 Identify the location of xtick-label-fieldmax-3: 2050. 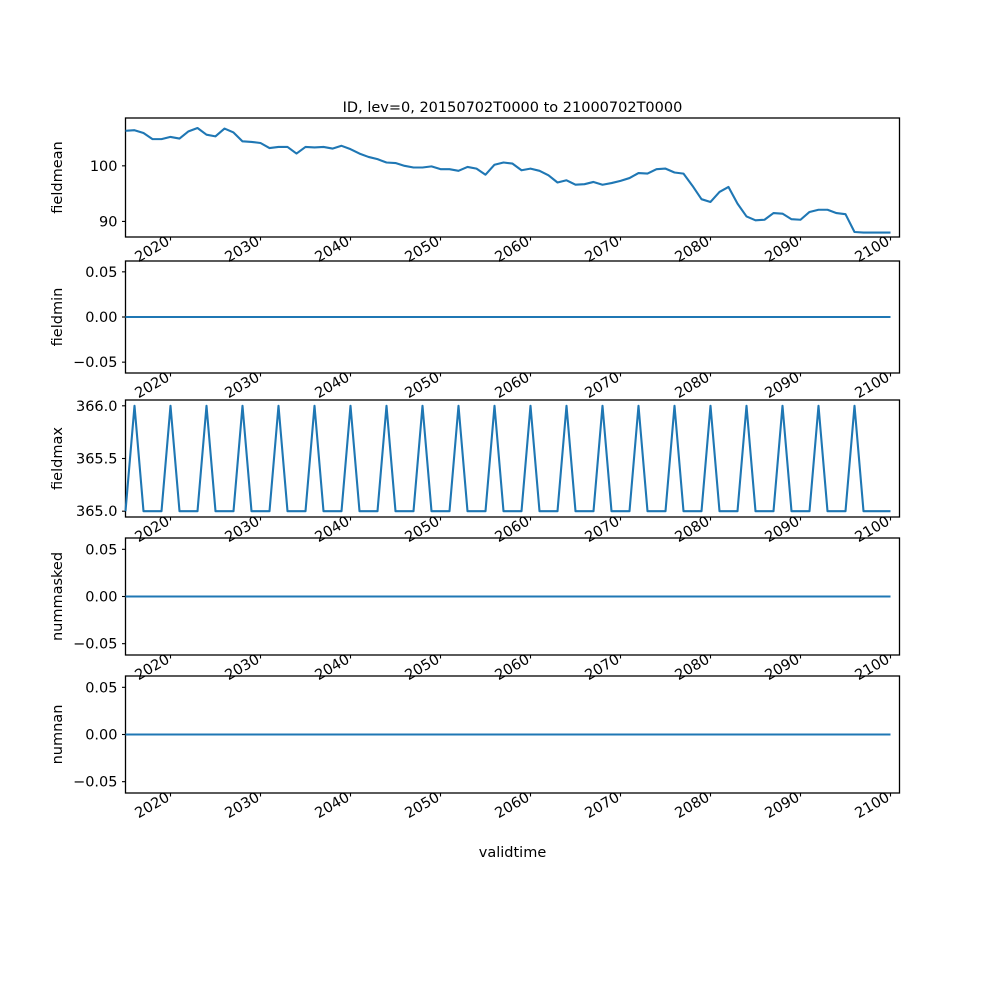
(423, 530).